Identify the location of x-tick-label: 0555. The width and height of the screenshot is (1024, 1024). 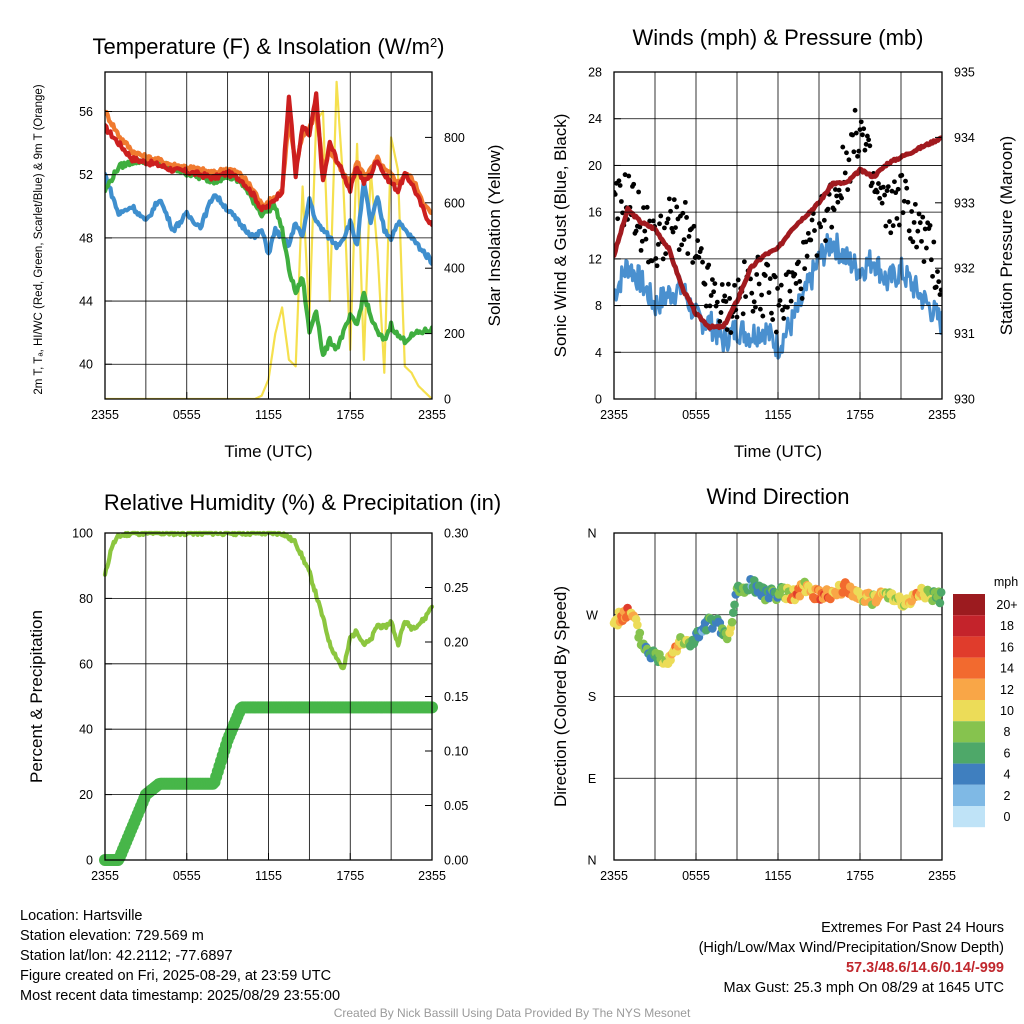
(187, 876).